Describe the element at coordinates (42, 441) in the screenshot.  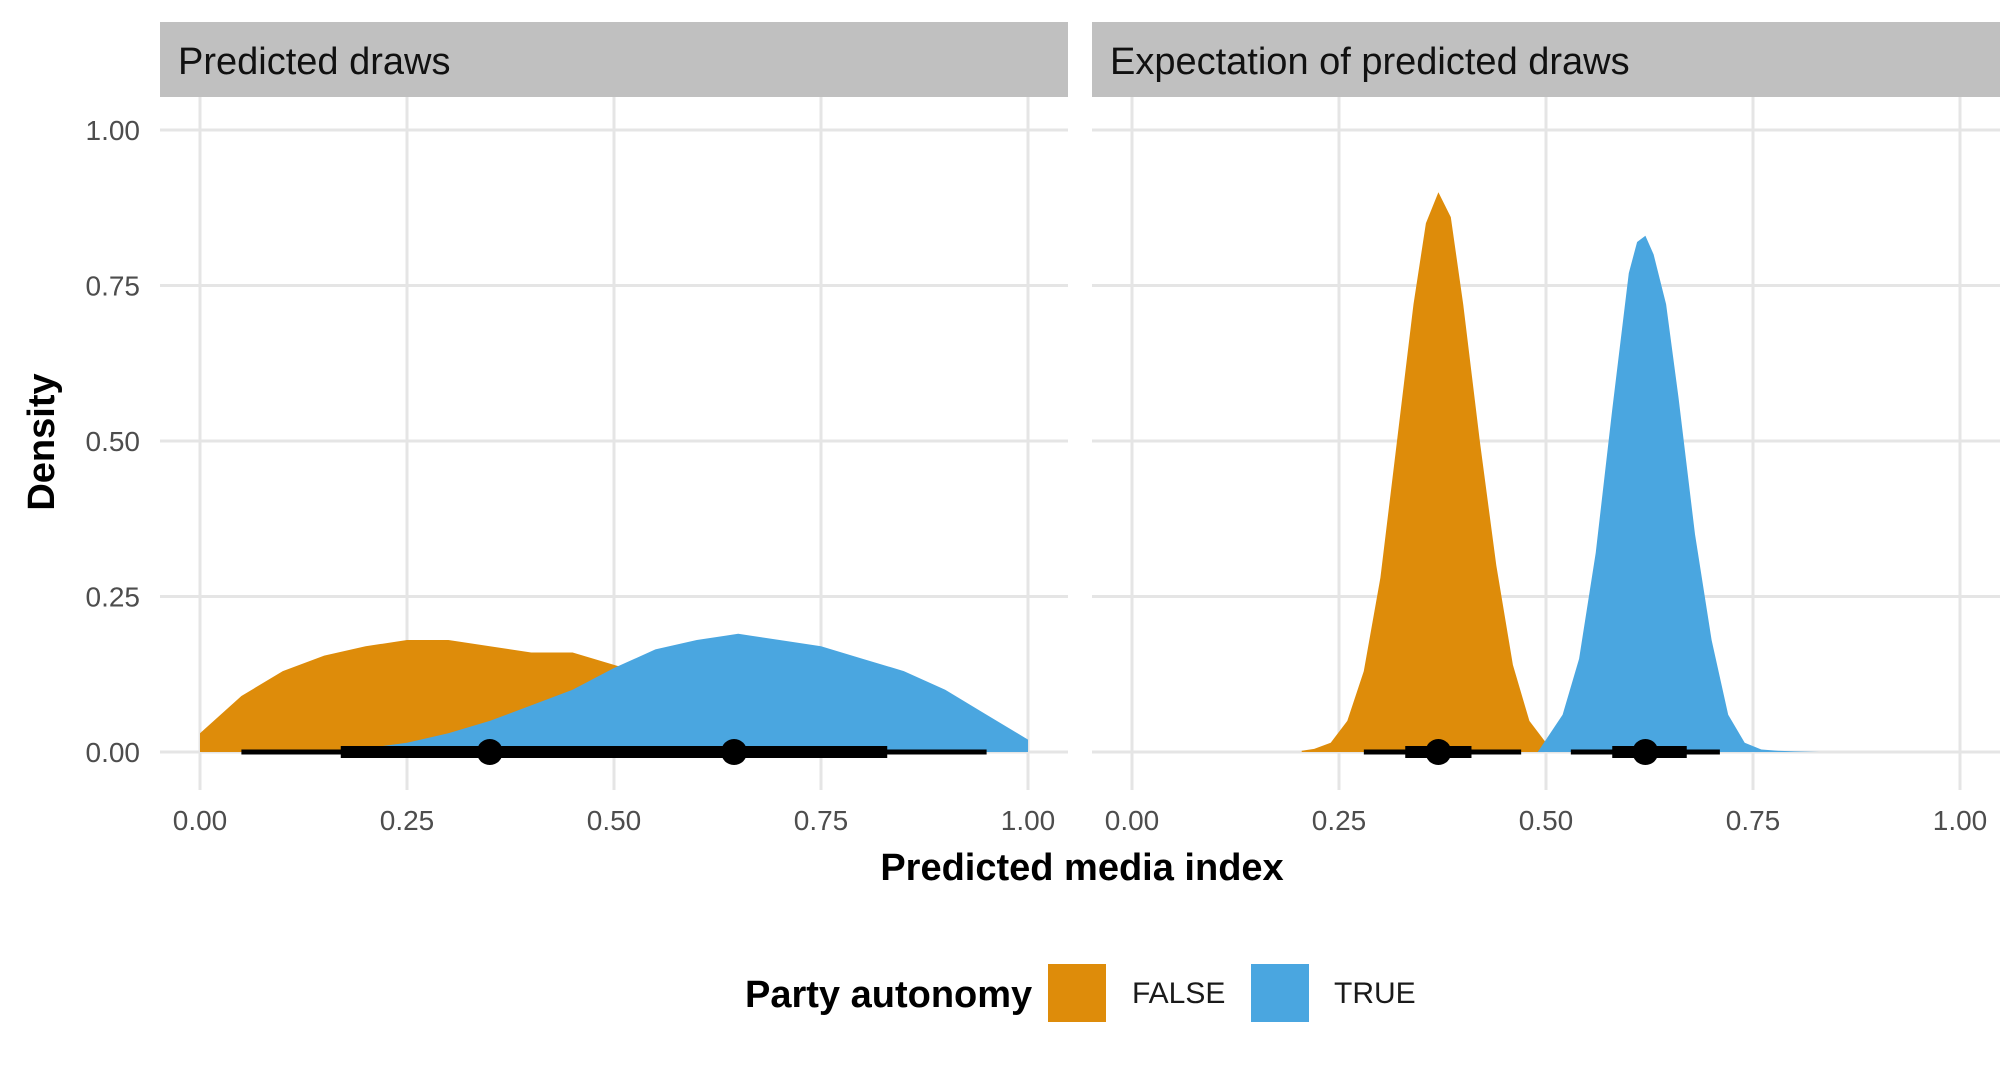
I see `y-axis-title: Density` at that location.